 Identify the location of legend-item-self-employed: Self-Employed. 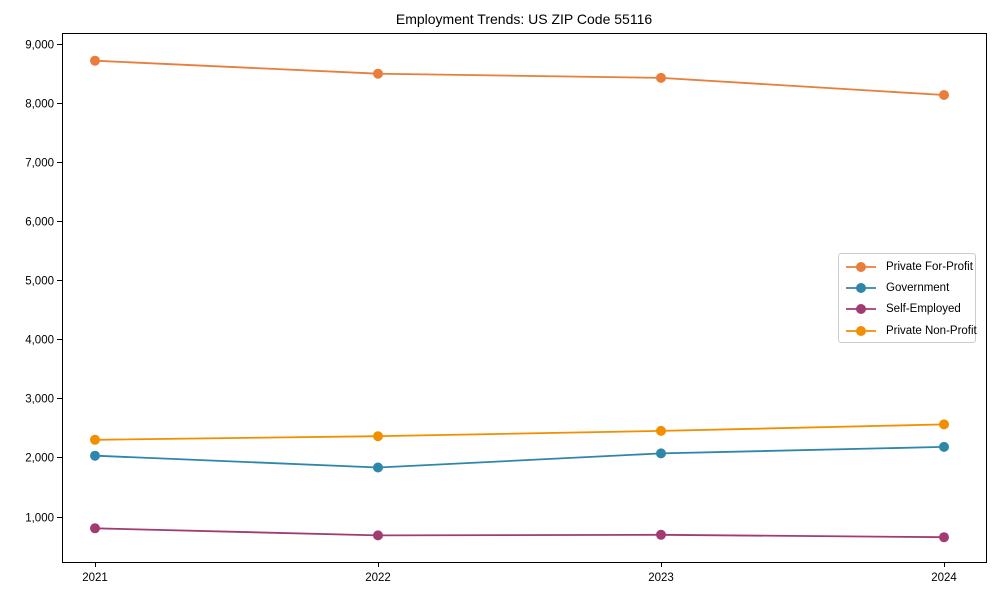
(910, 309).